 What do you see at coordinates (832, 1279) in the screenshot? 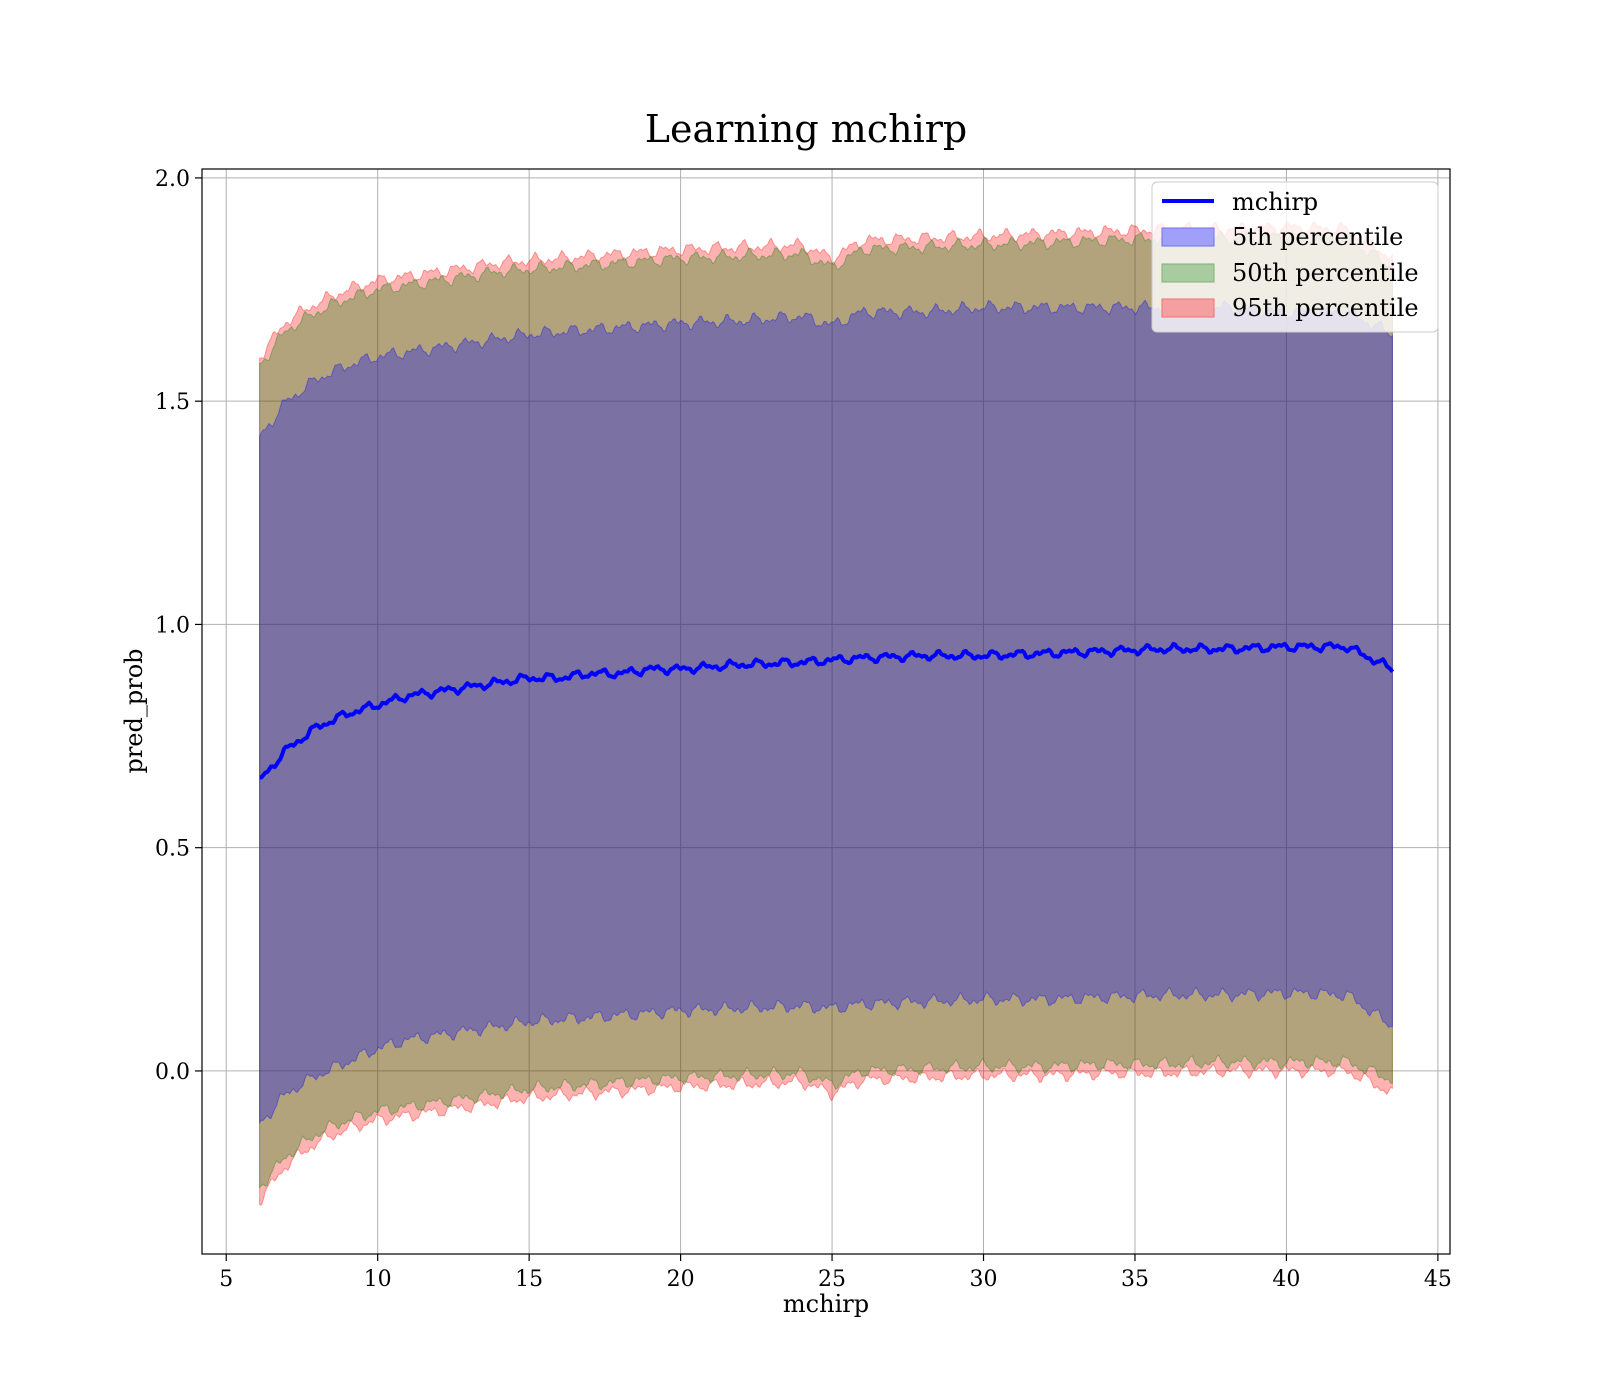
I see `x-tick-label: 25` at bounding box center [832, 1279].